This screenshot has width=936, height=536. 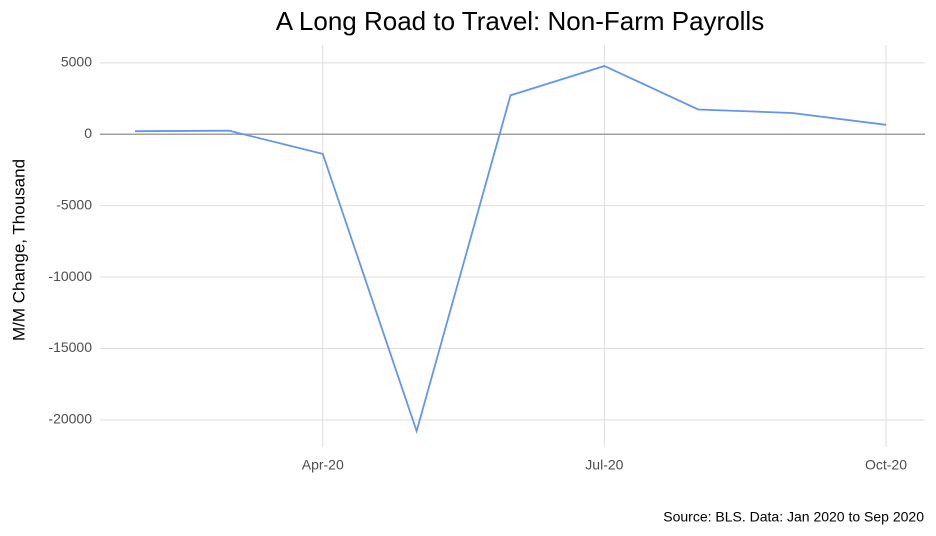 I want to click on y-tick-label: 0, so click(x=88, y=133).